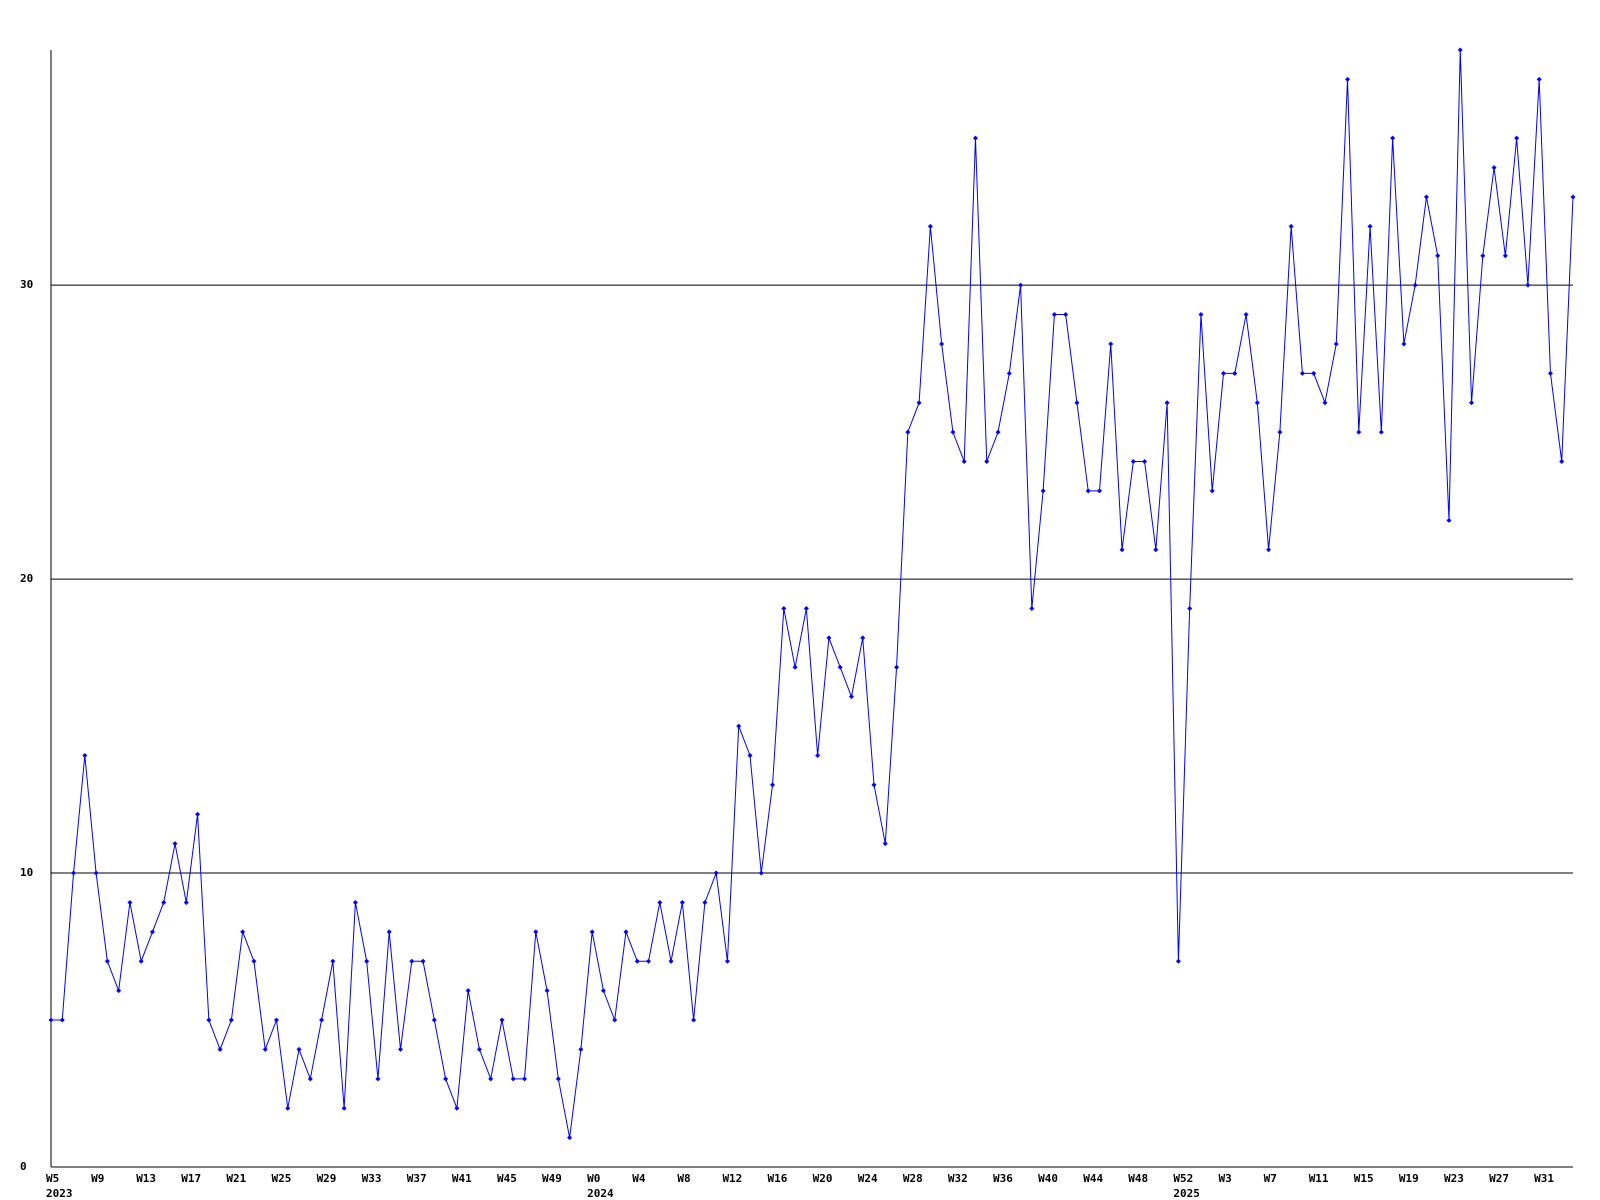 This screenshot has width=1600, height=1200. I want to click on x-tick-label: W25, so click(281, 1178).